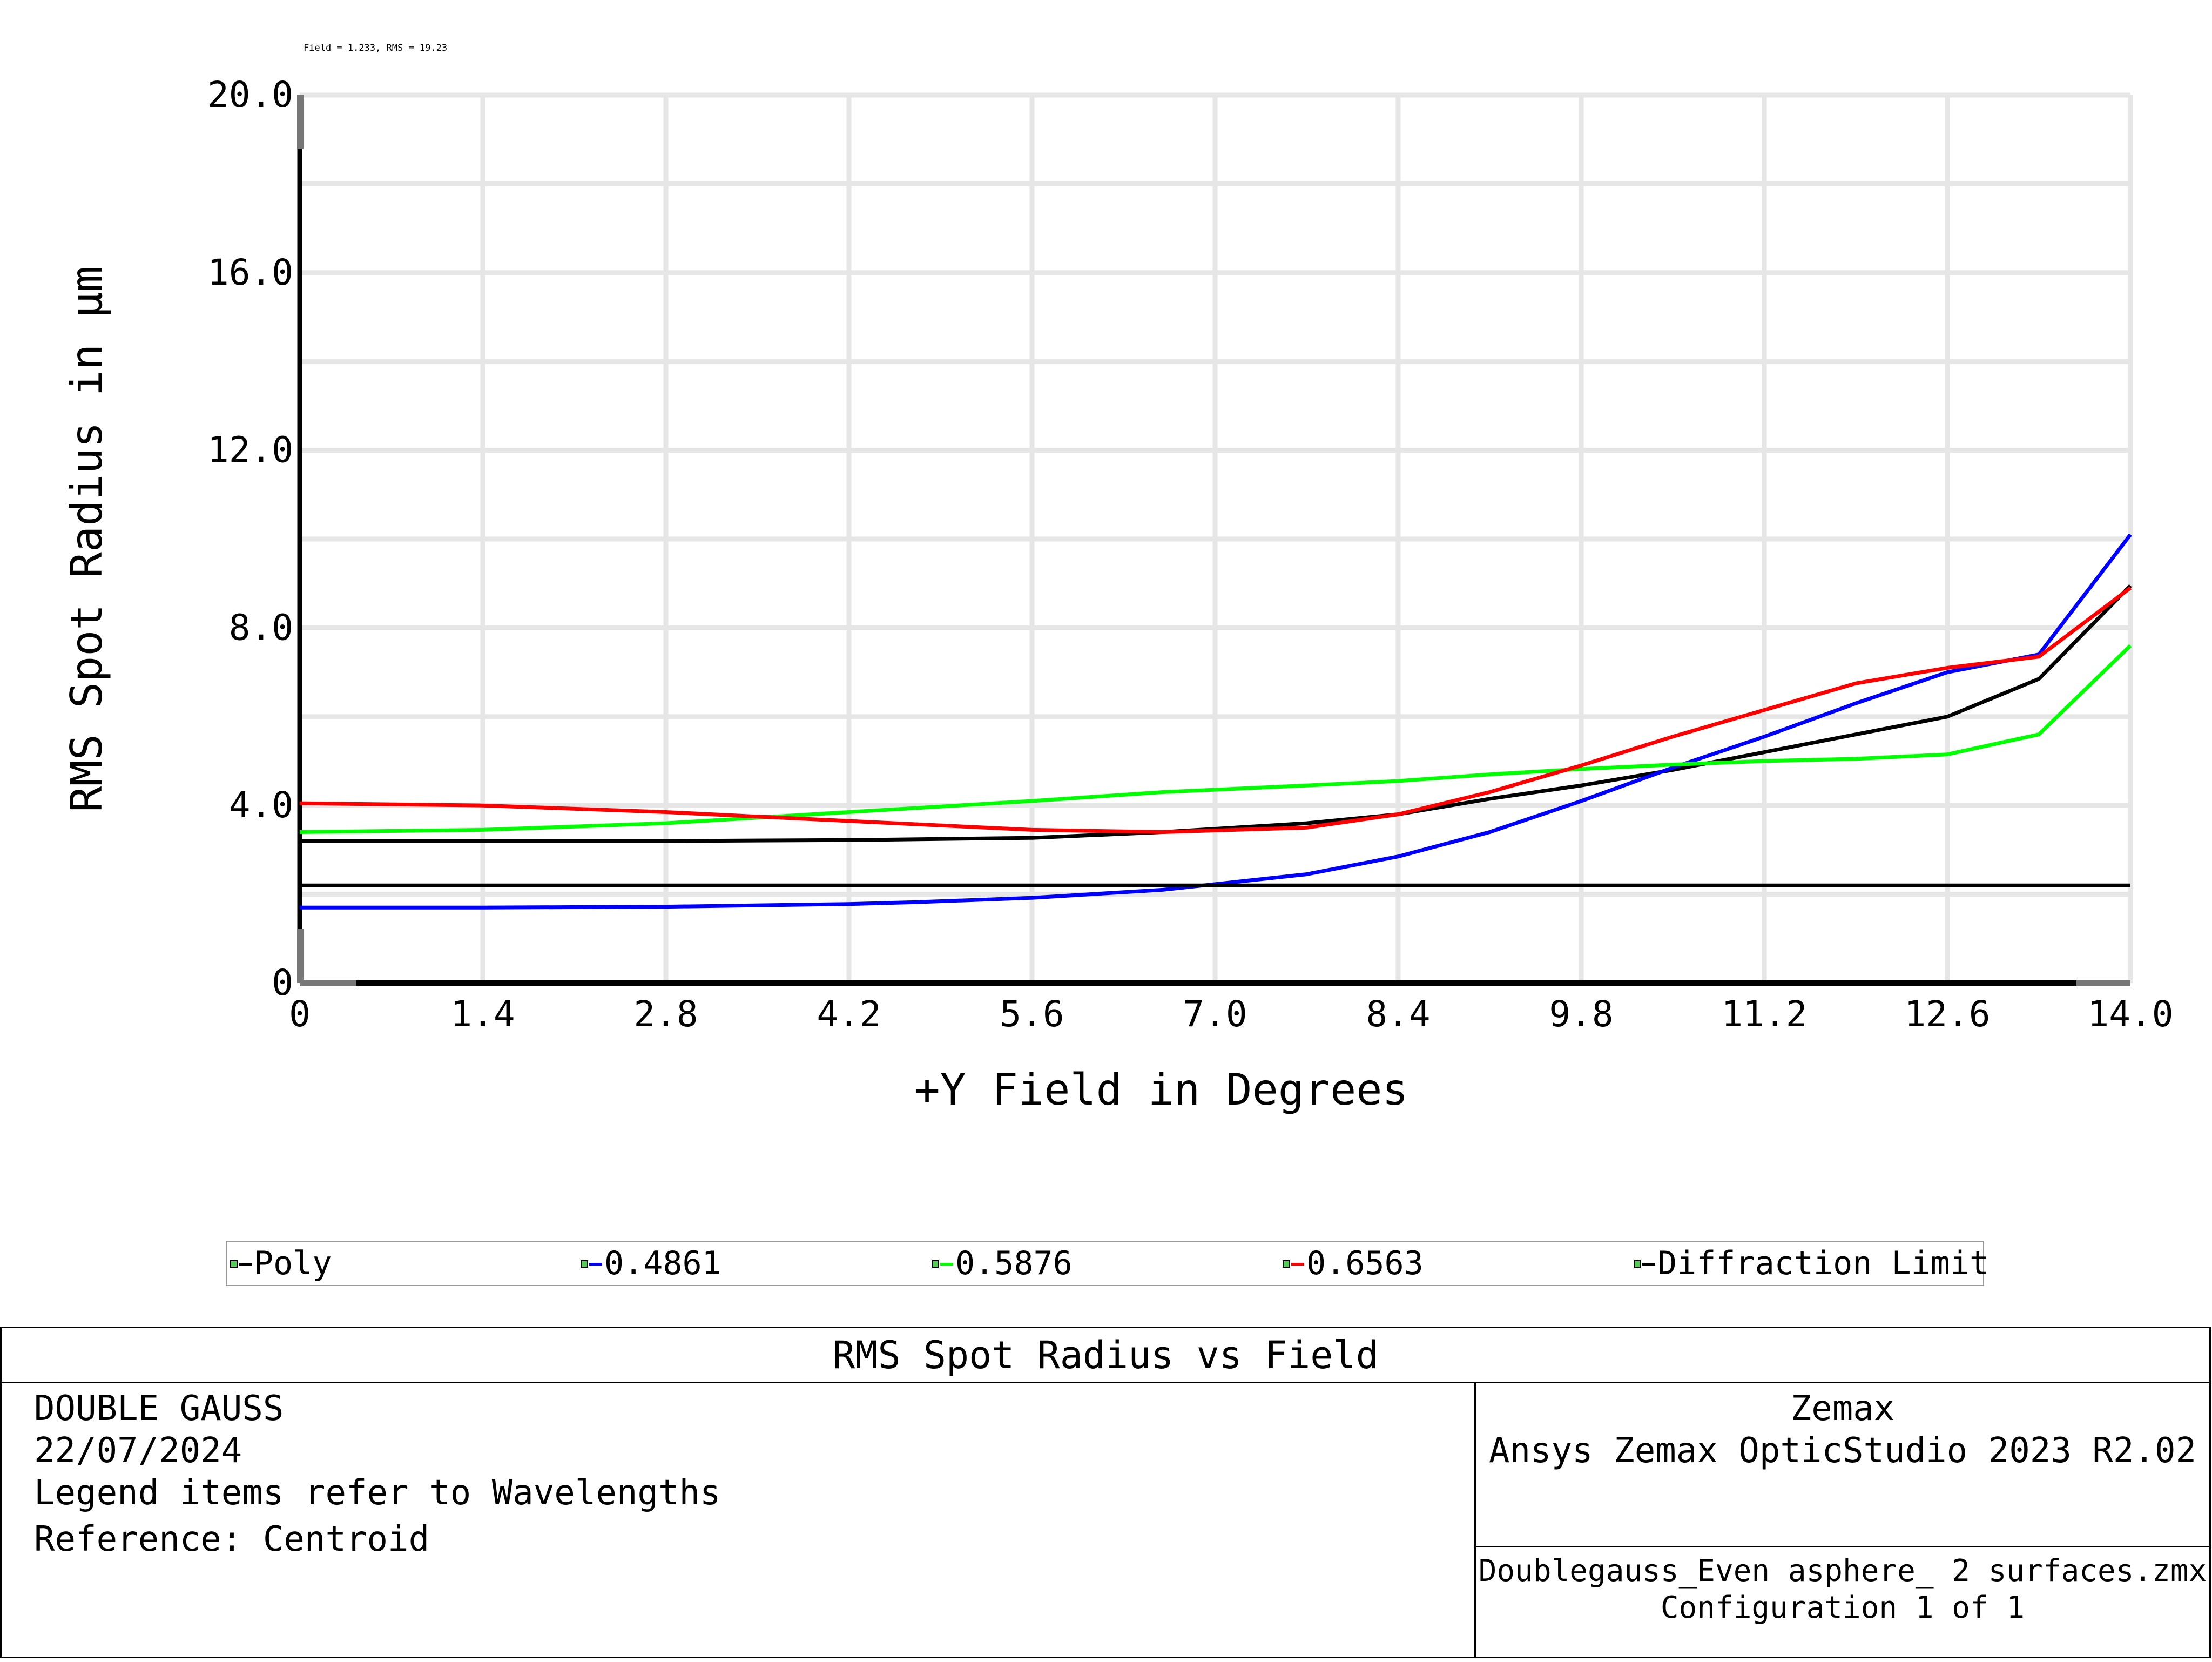  What do you see at coordinates (300, 1014) in the screenshot?
I see `x-tick-label: 0` at bounding box center [300, 1014].